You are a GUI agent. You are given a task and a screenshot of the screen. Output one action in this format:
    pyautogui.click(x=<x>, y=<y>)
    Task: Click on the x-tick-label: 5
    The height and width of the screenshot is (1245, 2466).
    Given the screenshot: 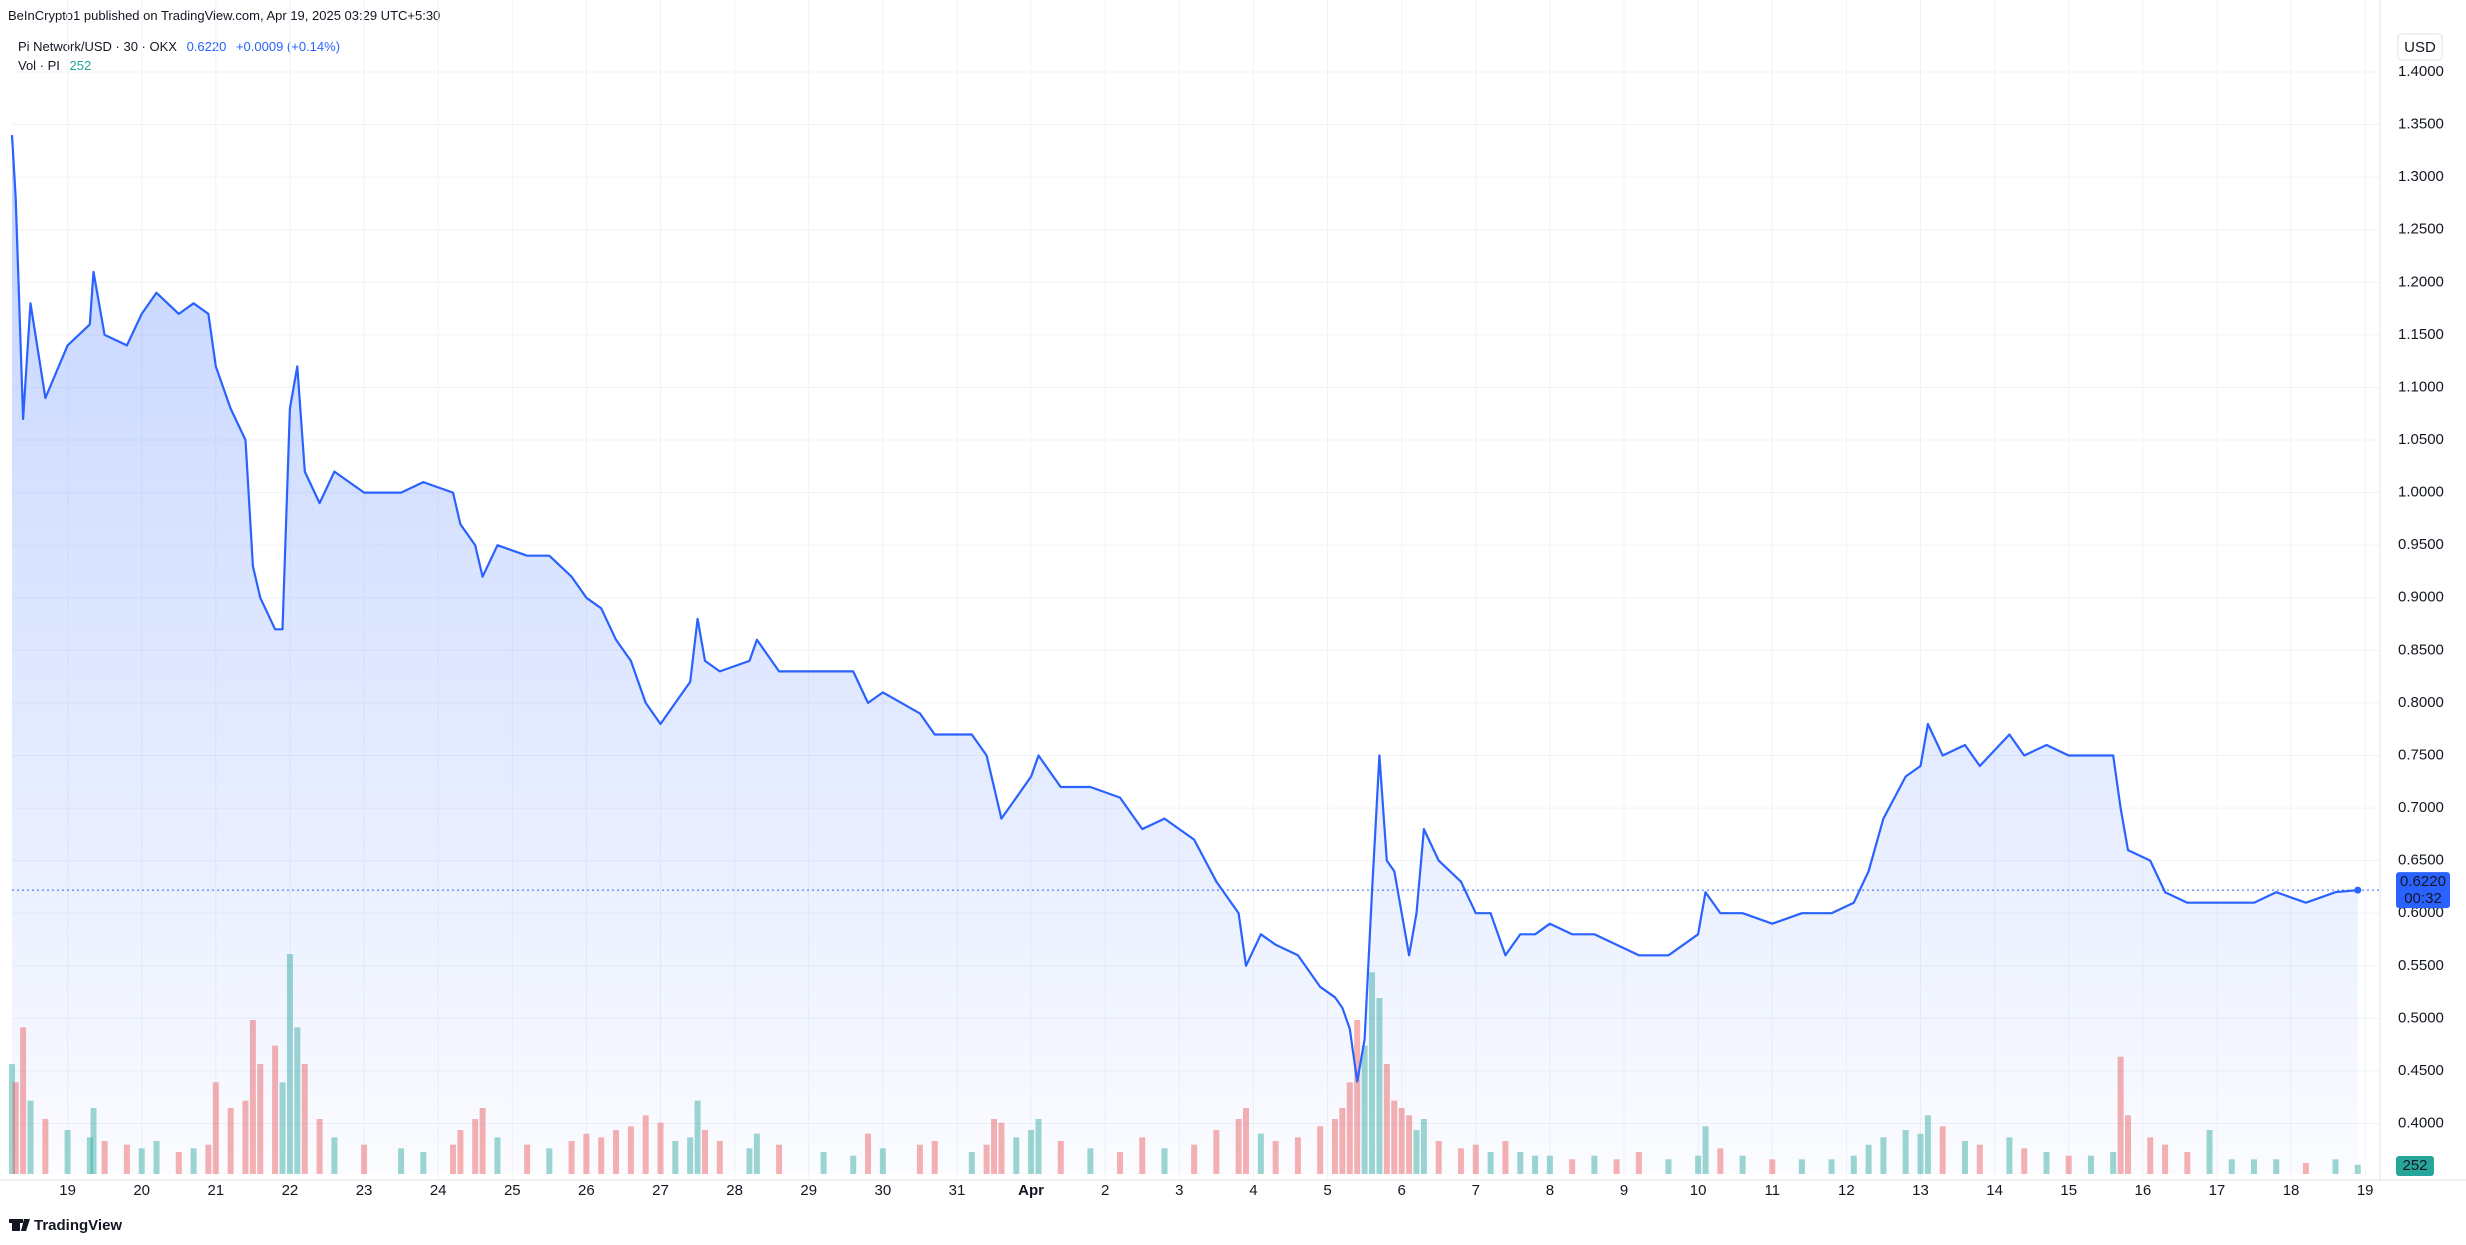 What is the action you would take?
    pyautogui.click(x=1327, y=1190)
    